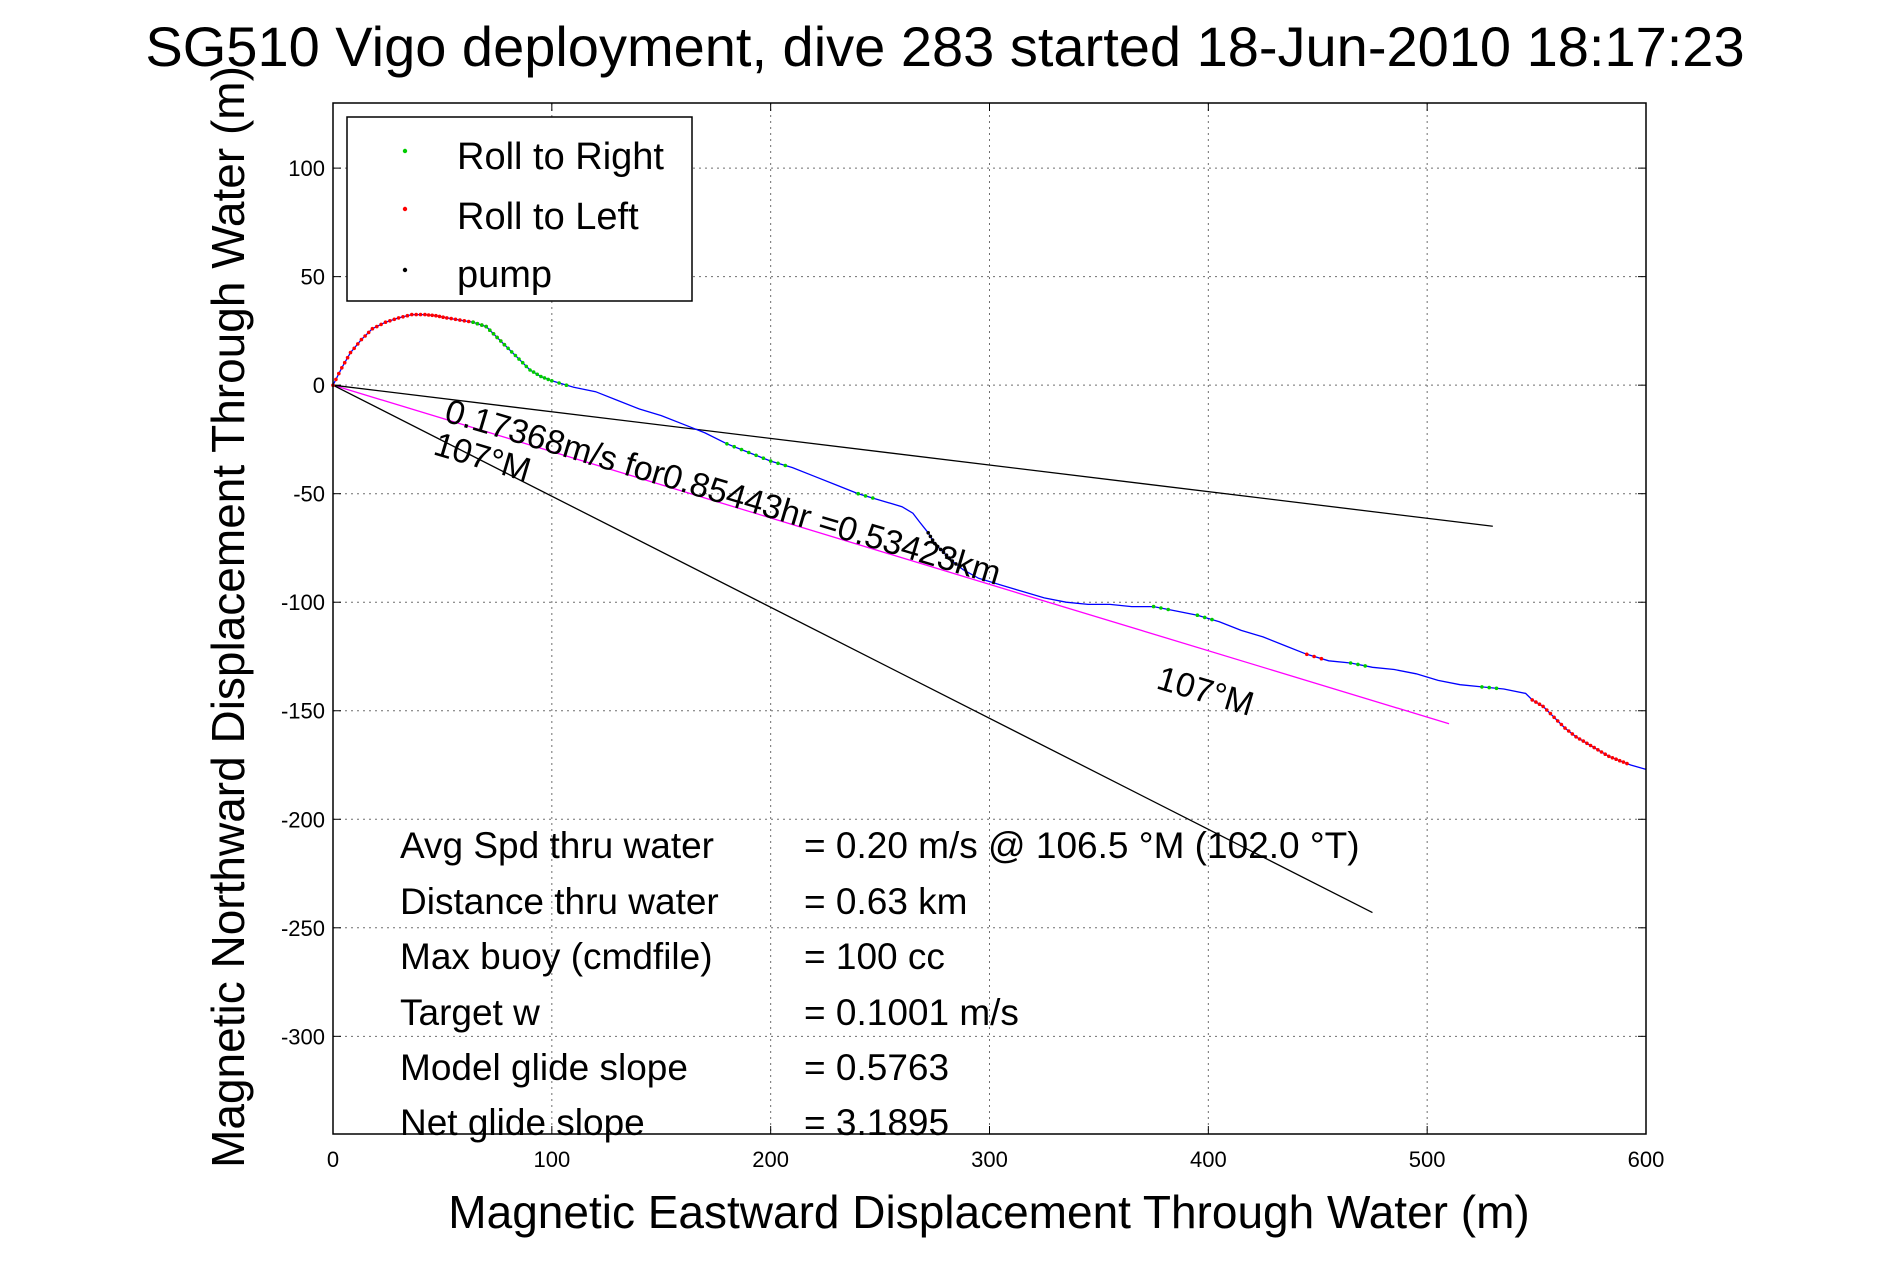 The image size is (1891, 1262). What do you see at coordinates (723, 492) in the screenshot?
I see `speed-annotation: 0.17368m/s for0.85443hr =0.53423km` at bounding box center [723, 492].